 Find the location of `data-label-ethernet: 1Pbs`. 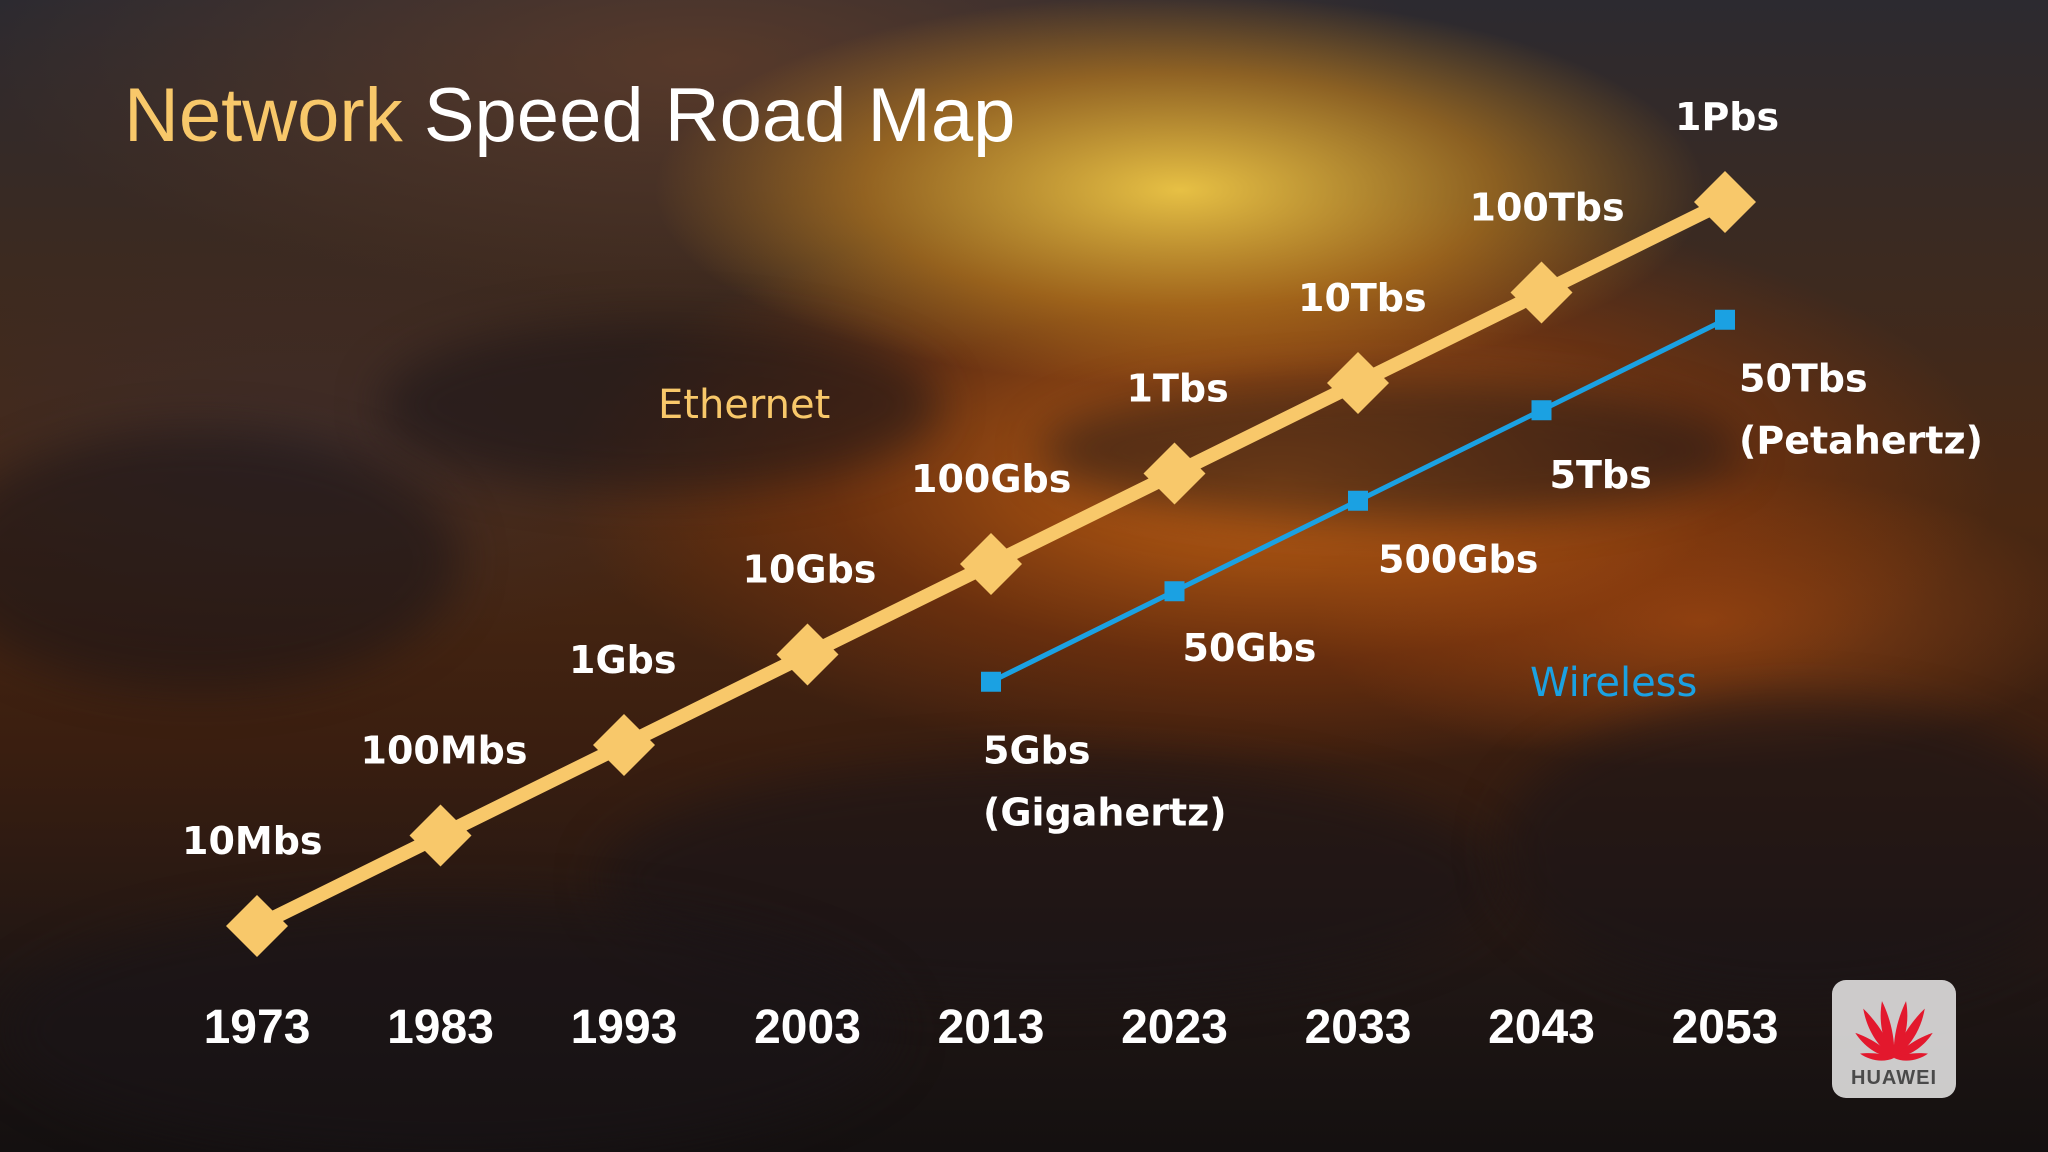

data-label-ethernet: 1Pbs is located at coordinates (1727, 117).